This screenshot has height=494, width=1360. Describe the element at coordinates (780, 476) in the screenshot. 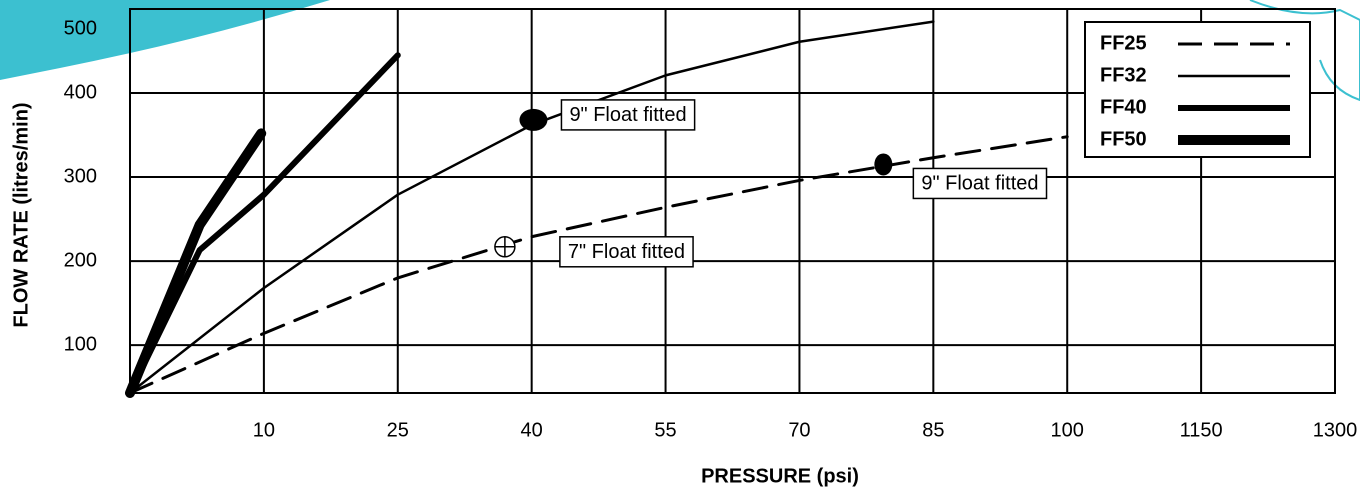

I see `x-axis-title: PRESSURE (psi)` at that location.